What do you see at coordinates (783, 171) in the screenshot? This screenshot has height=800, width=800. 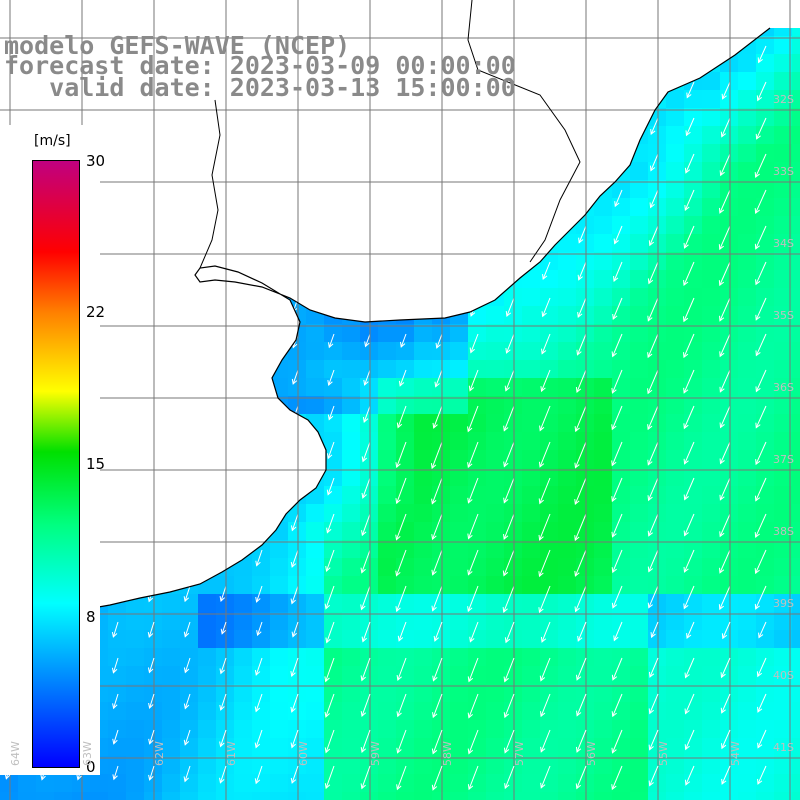 I see `latitude-label: 33S` at bounding box center [783, 171].